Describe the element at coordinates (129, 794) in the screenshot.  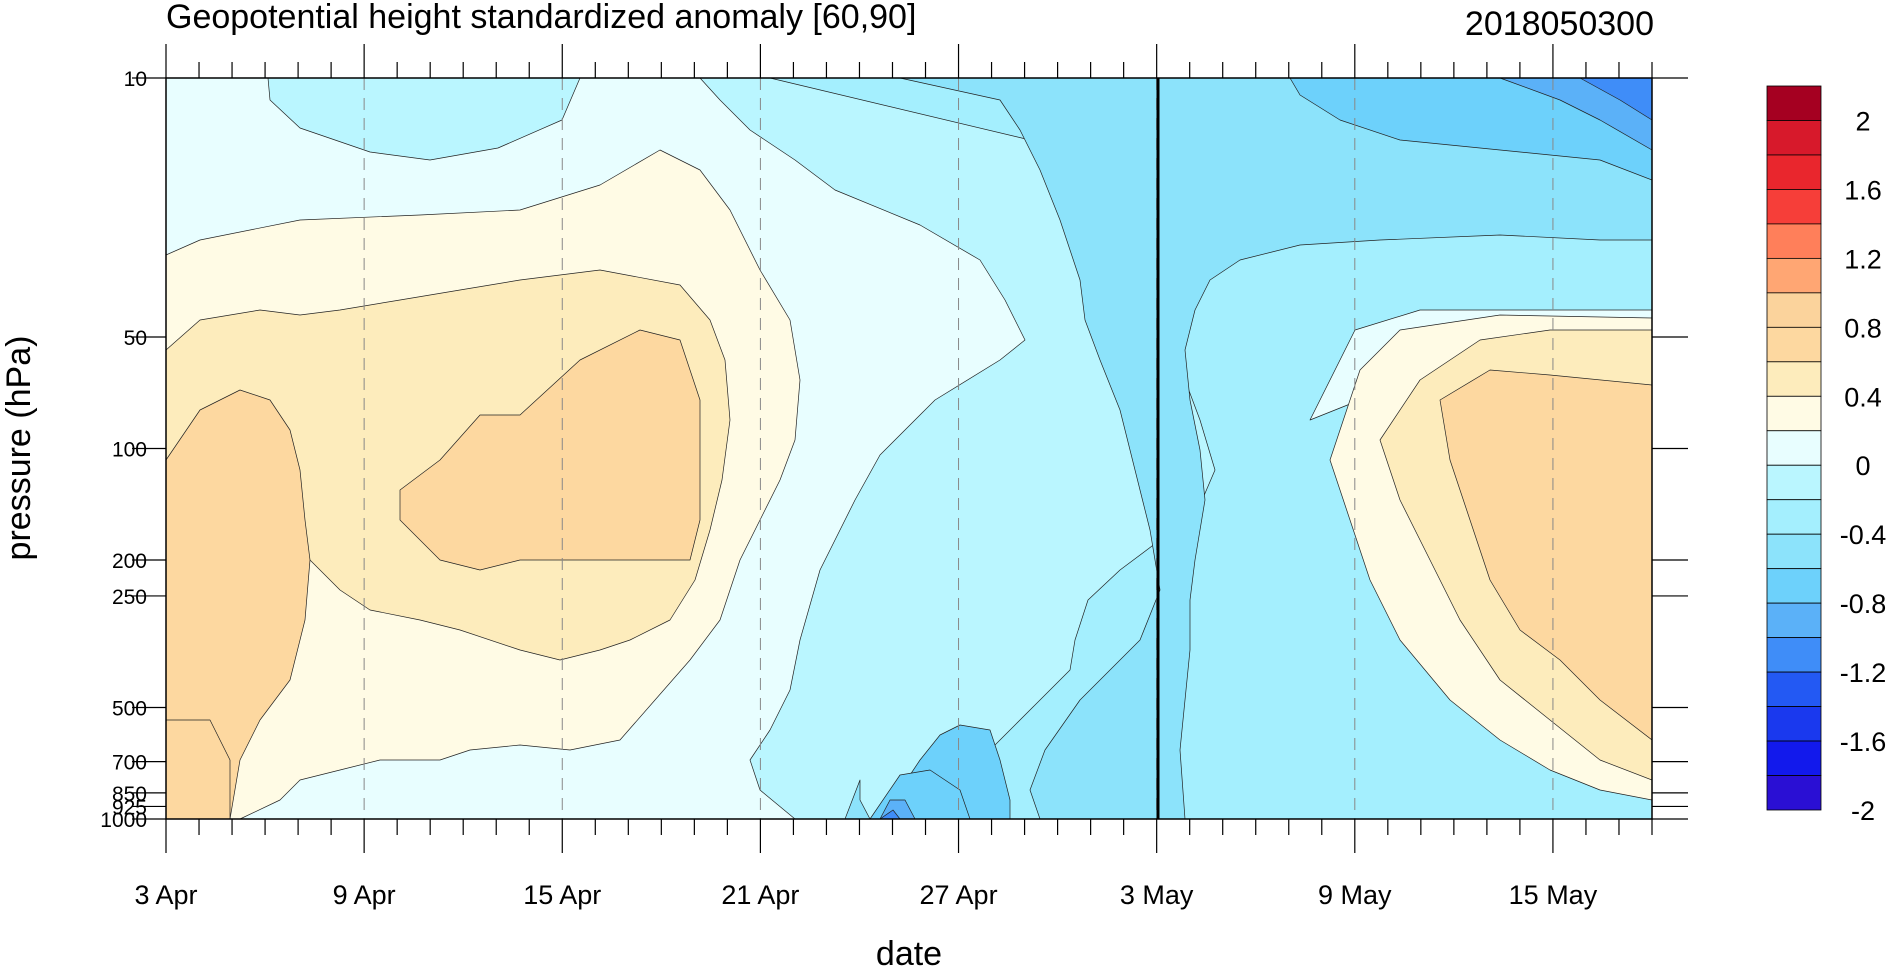
I see `y-tick-label: 850` at that location.